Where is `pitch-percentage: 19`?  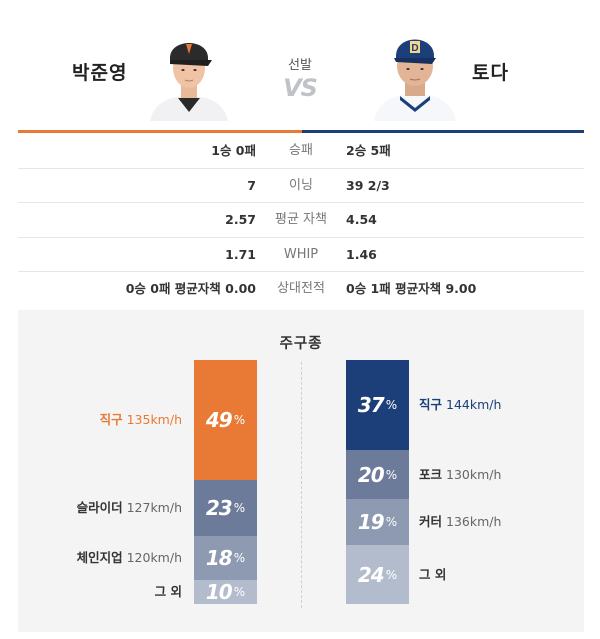
pitch-percentage: 19 is located at coordinates (371, 522).